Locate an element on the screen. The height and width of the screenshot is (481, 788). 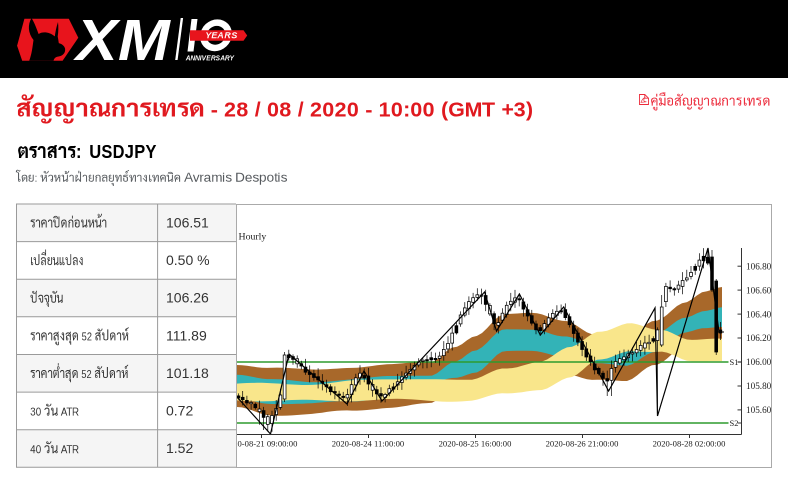
svg-text: 106.20 is located at coordinates (759, 338).